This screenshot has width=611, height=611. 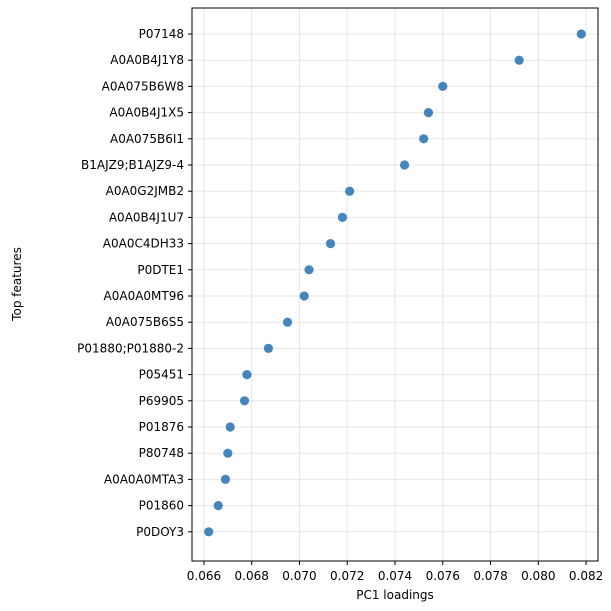 I want to click on y-tick-label: B1AJZ9;B1AJZ9-4, so click(x=132, y=165).